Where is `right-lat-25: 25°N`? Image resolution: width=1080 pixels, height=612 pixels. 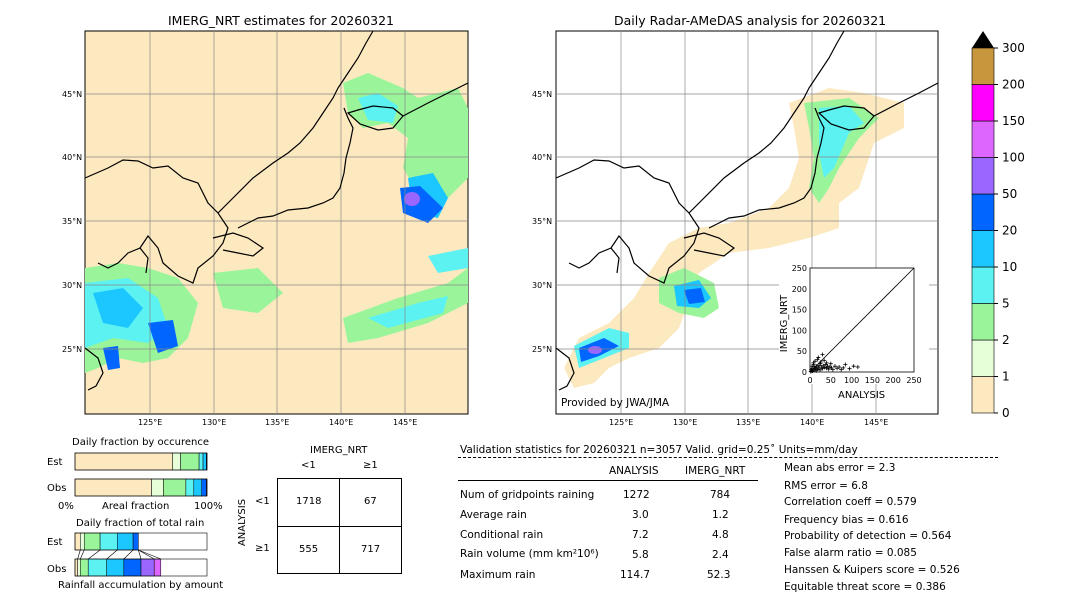
right-lat-25: 25°N is located at coordinates (542, 349).